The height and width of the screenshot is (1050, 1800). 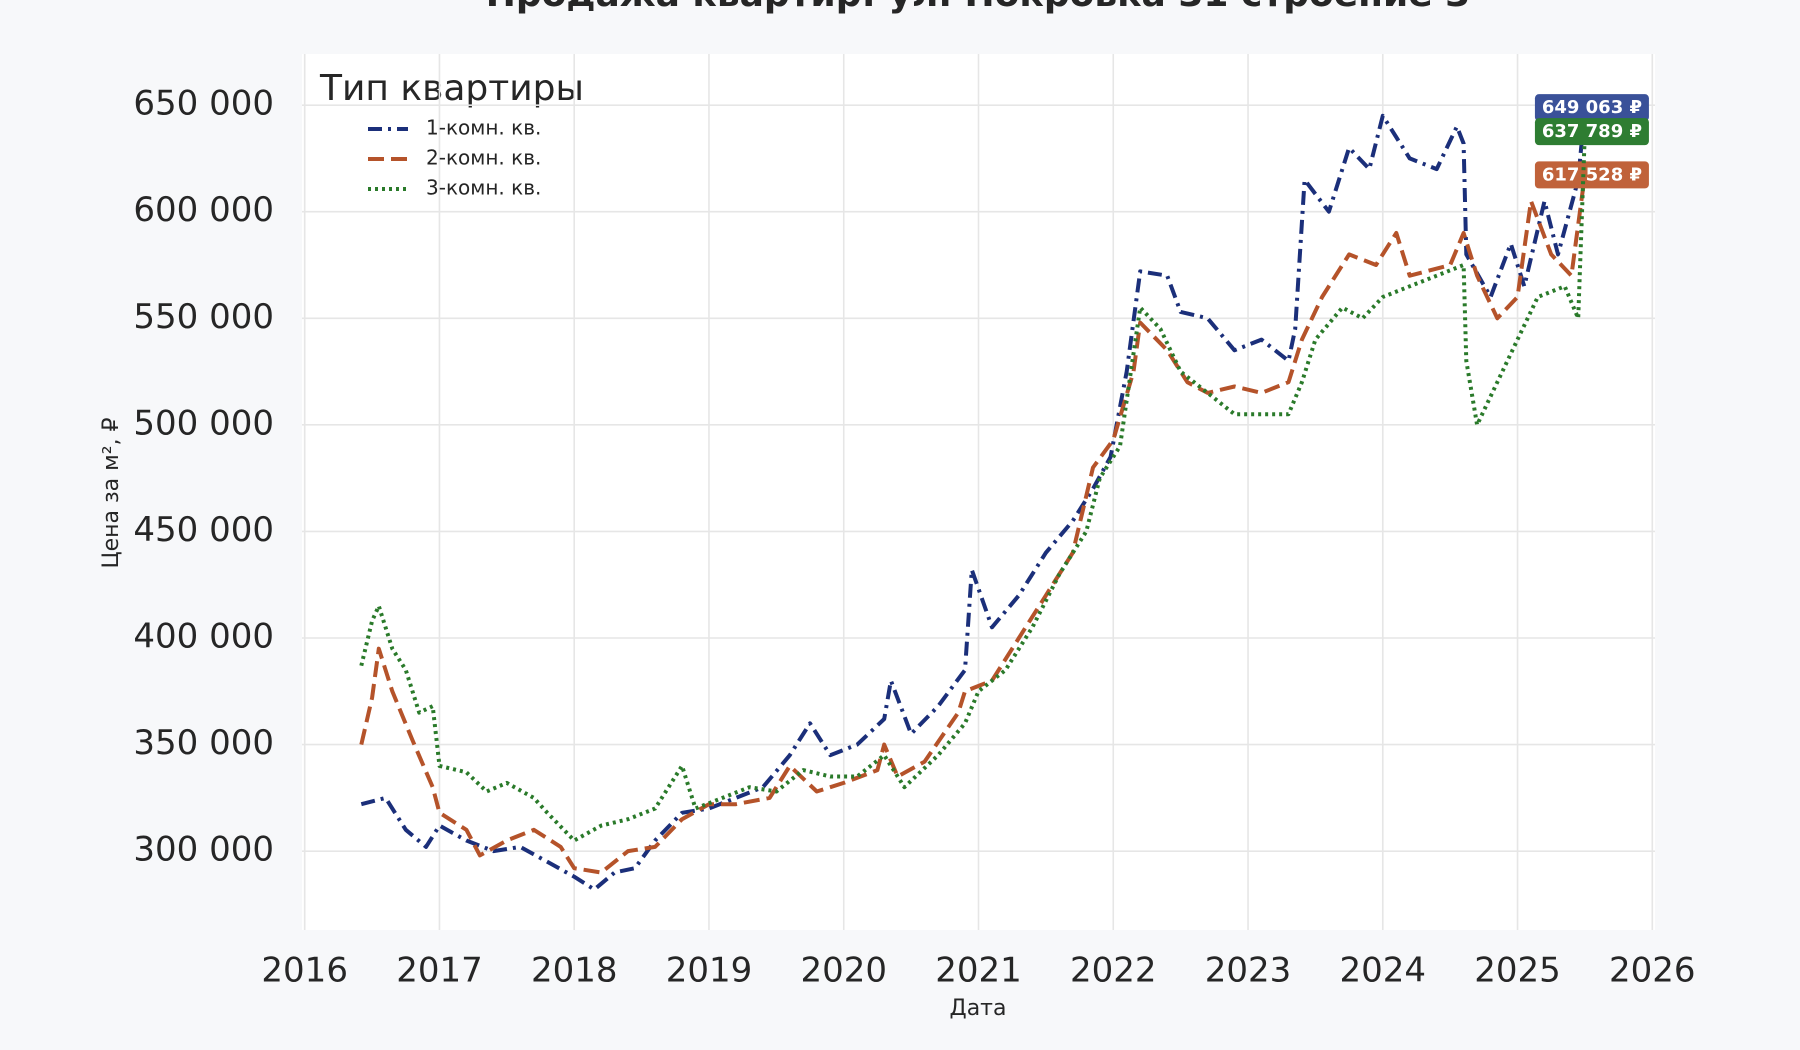 I want to click on x-tick-label: 2022, so click(x=1113, y=971).